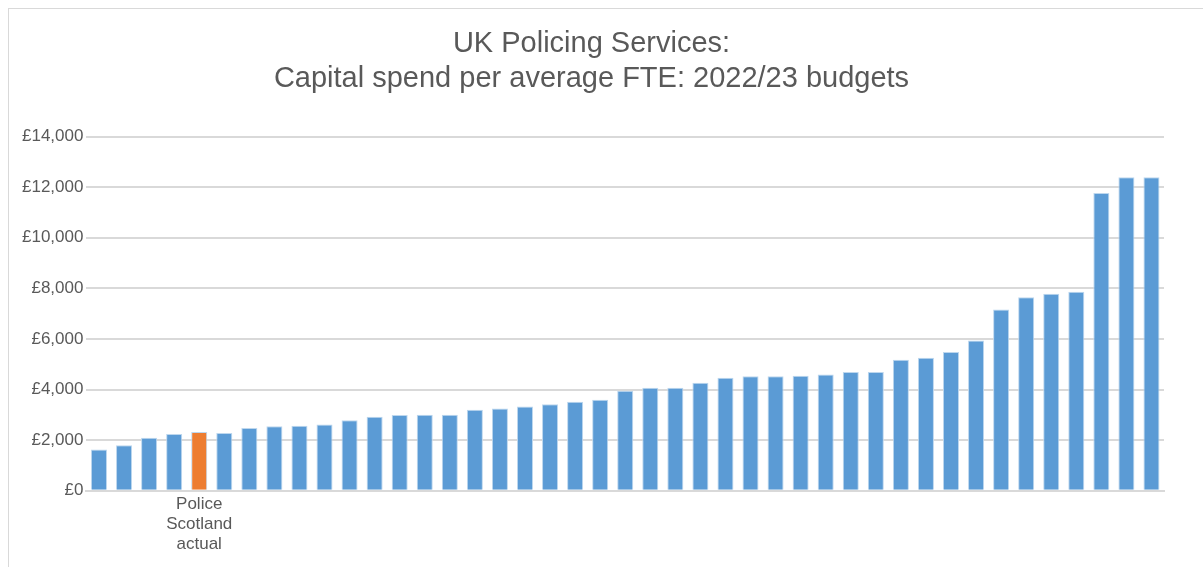 This screenshot has width=1203, height=567. I want to click on y-tick-label: £6,000, so click(57, 338).